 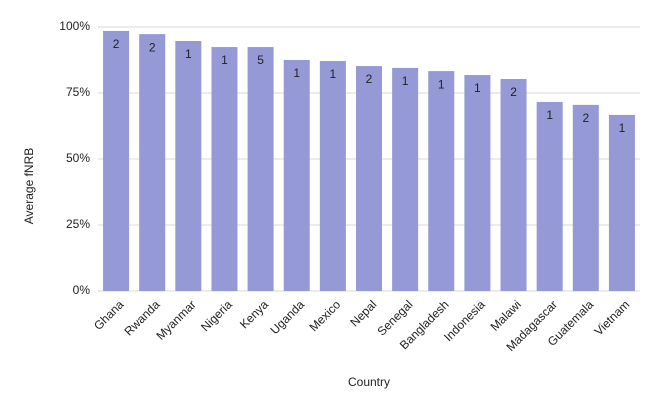 I want to click on y-tick-label: 75%, so click(x=78, y=92).